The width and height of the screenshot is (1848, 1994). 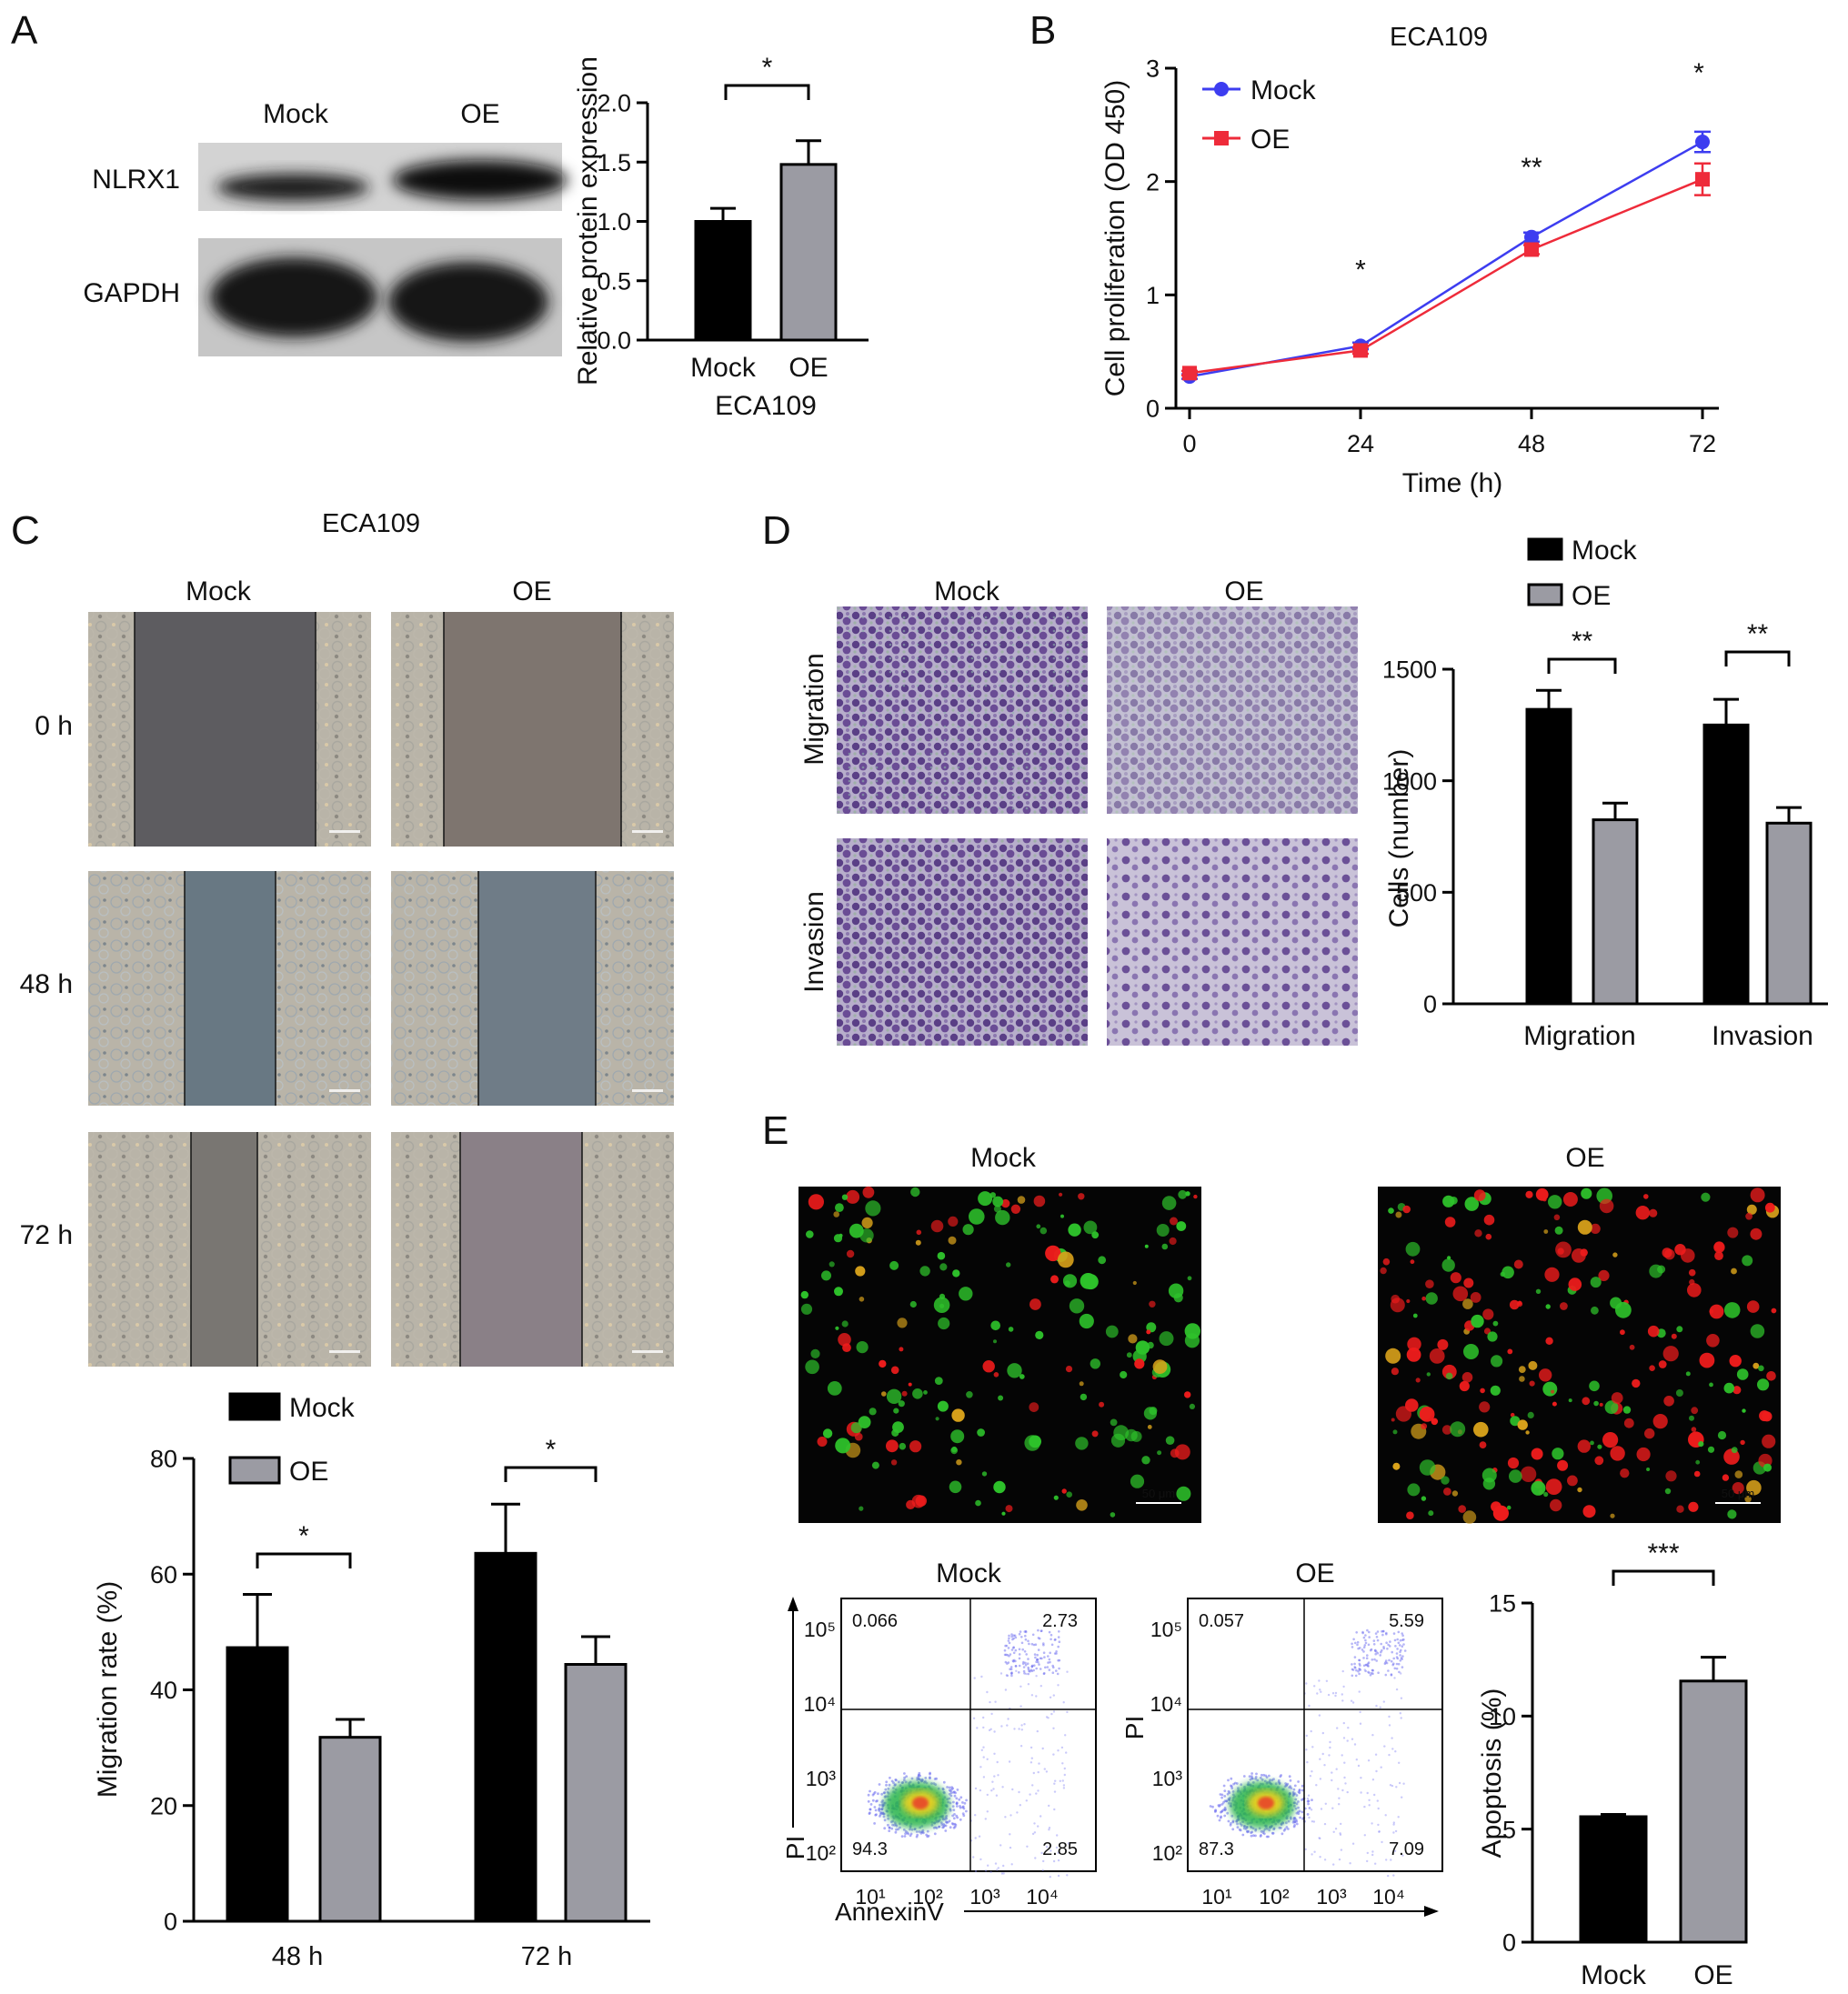 What do you see at coordinates (1430, 1005) in the screenshot?
I see `y-tick-label: 0` at bounding box center [1430, 1005].